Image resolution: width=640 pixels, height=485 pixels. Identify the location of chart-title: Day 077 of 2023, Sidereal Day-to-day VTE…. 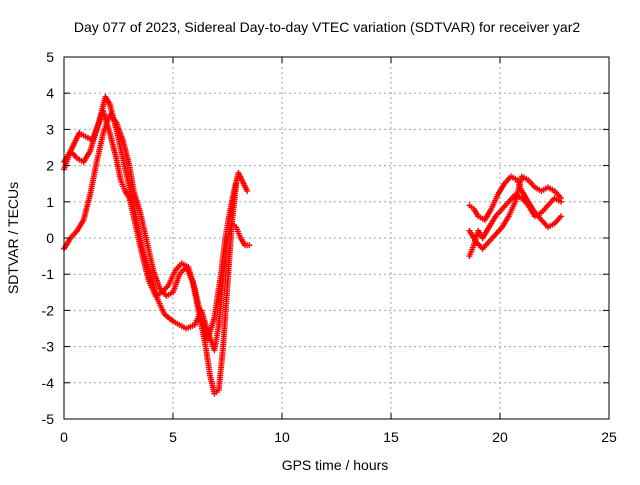
(327, 27).